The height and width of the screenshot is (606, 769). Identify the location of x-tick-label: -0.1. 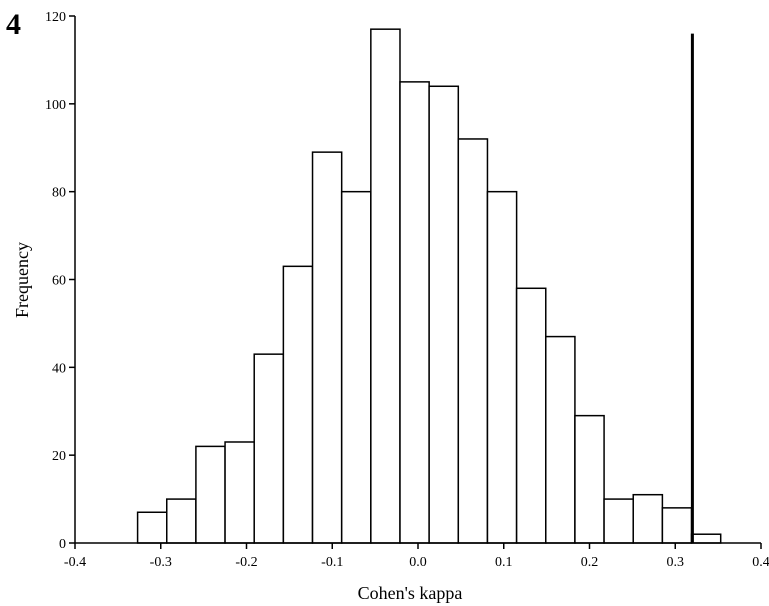
(332, 562).